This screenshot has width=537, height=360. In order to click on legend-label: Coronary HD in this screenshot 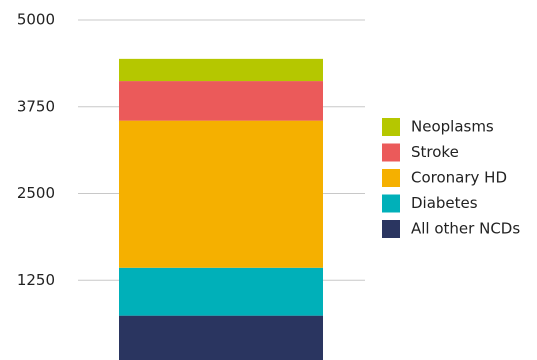, I will do `click(459, 178)`.